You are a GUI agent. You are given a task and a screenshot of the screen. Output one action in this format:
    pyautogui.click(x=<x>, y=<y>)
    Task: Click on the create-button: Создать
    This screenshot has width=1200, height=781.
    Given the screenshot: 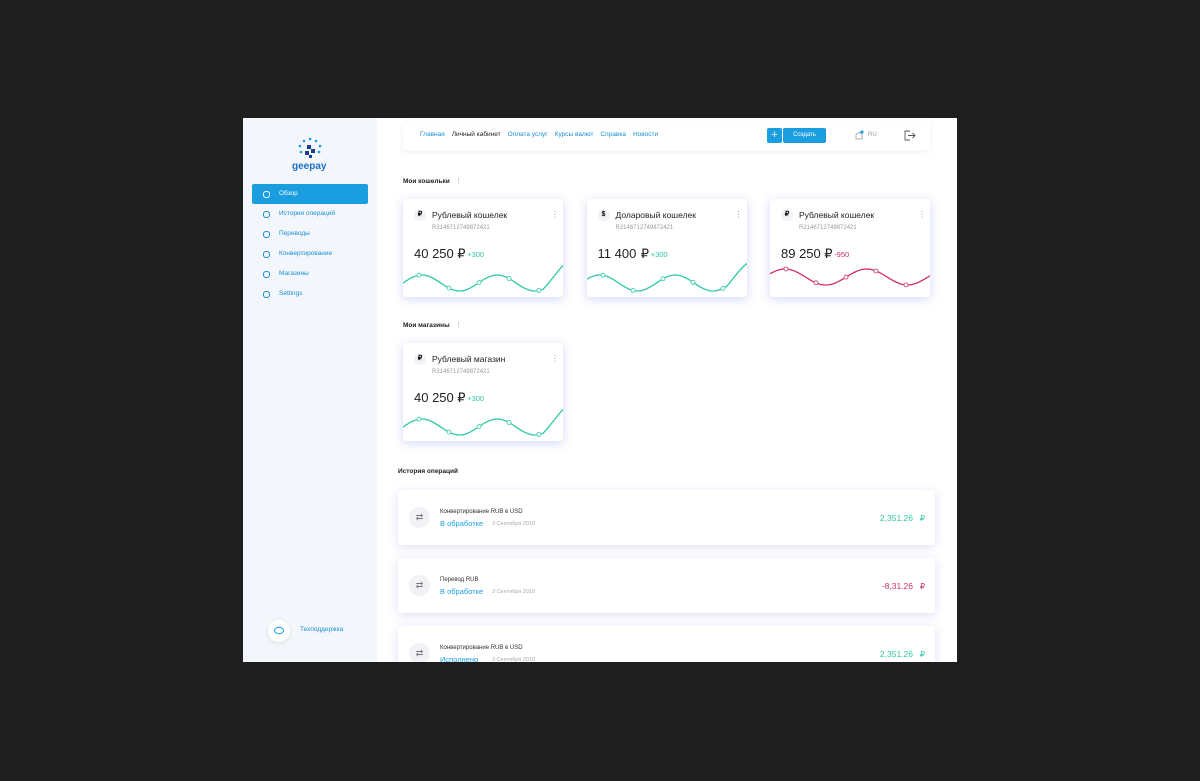 What is the action you would take?
    pyautogui.click(x=804, y=135)
    